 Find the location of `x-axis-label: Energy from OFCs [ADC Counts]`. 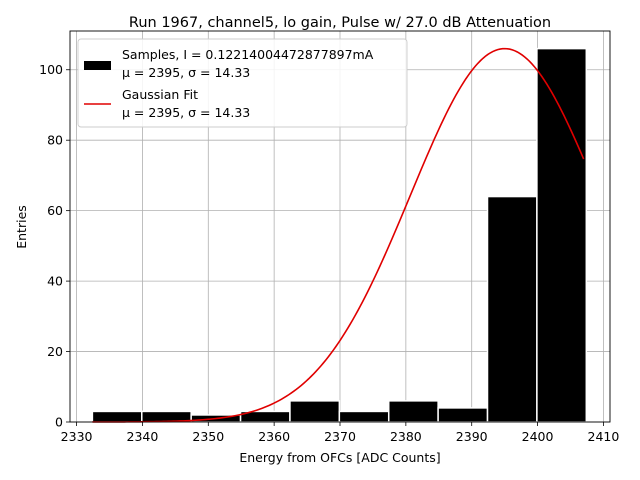

x-axis-label: Energy from OFCs [ADC Counts] is located at coordinates (339, 457).